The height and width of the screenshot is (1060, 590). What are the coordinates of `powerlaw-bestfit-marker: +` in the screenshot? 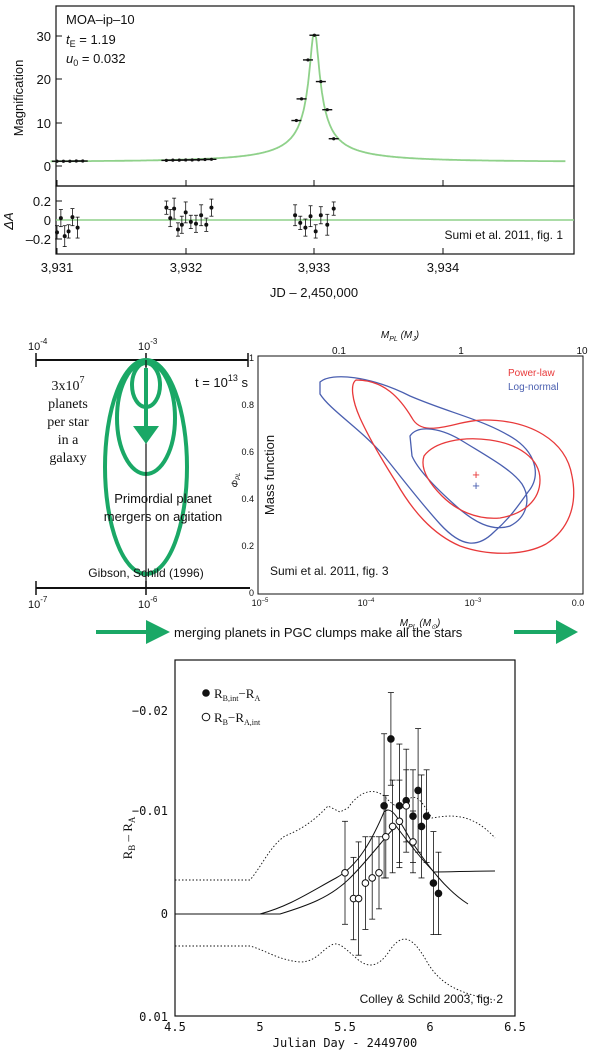 It's located at (476, 474).